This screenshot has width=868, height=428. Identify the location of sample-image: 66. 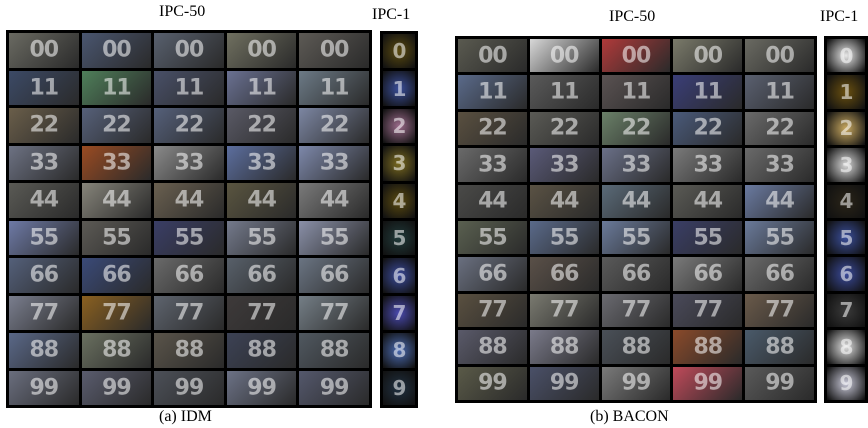
(334, 275).